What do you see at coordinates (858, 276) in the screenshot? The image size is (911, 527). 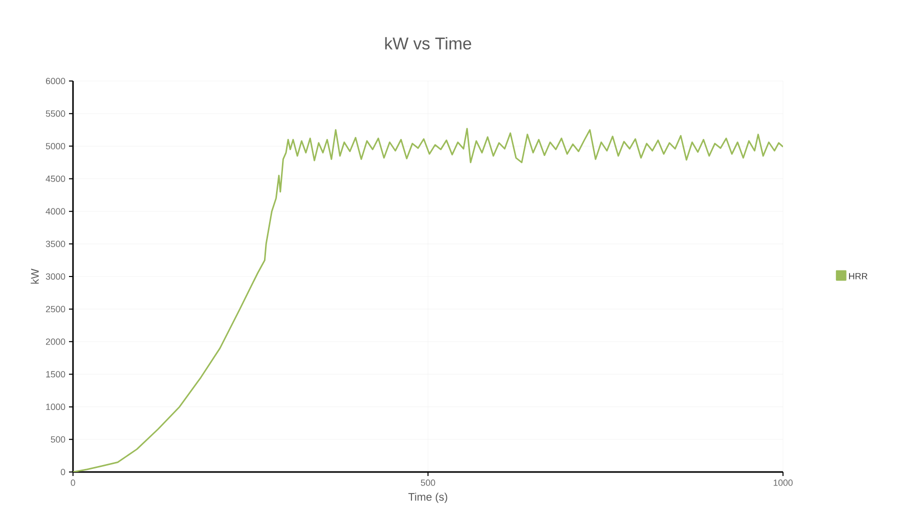 I see `legend-label: HRR` at bounding box center [858, 276].